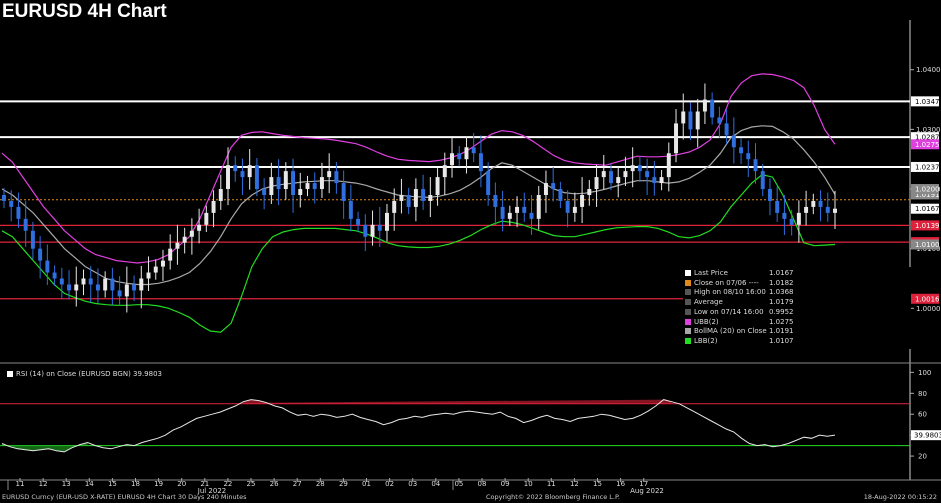  I want to click on rsi-oversold-fill, so click(45, 447).